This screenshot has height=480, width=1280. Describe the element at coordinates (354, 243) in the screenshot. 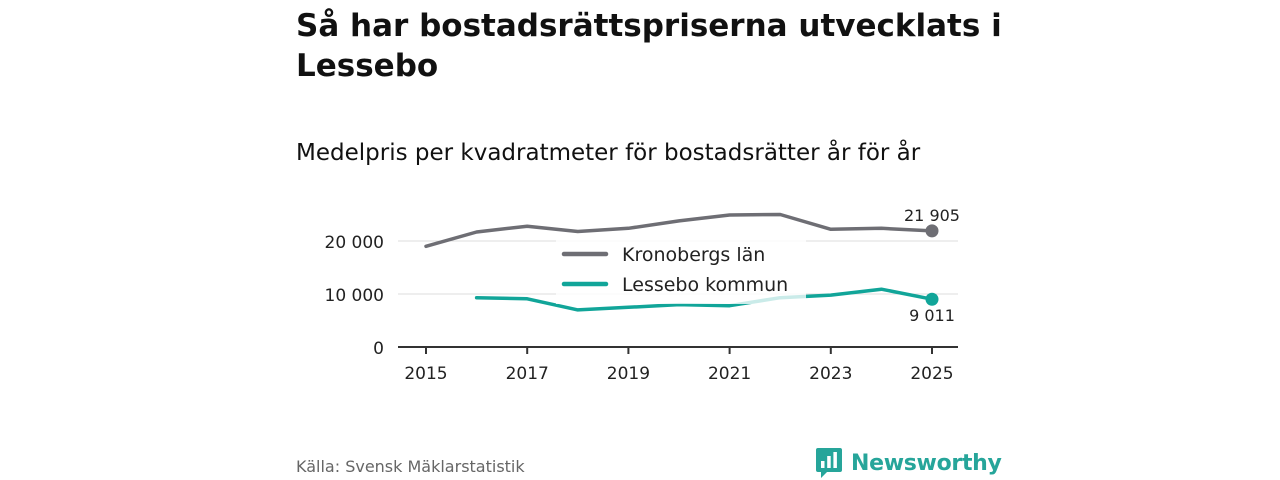

I see `y-tick-label: 20 000` at that location.